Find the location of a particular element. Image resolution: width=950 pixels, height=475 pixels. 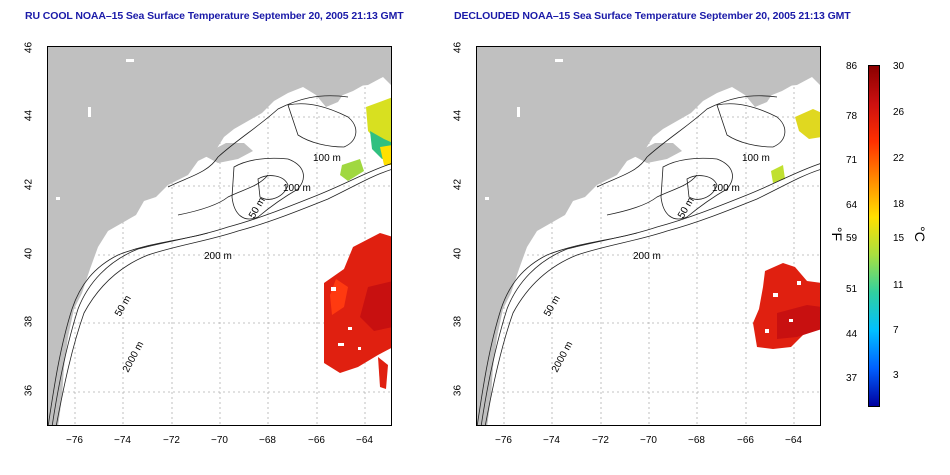

fahrenheit-tick-label: 78 is located at coordinates (852, 116).